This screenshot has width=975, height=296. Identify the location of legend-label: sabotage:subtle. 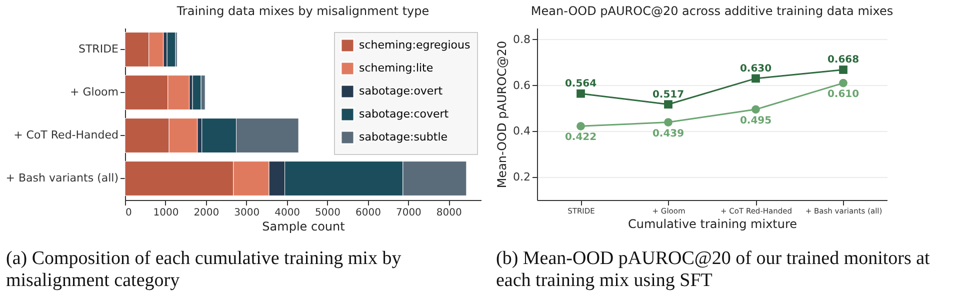
(403, 137).